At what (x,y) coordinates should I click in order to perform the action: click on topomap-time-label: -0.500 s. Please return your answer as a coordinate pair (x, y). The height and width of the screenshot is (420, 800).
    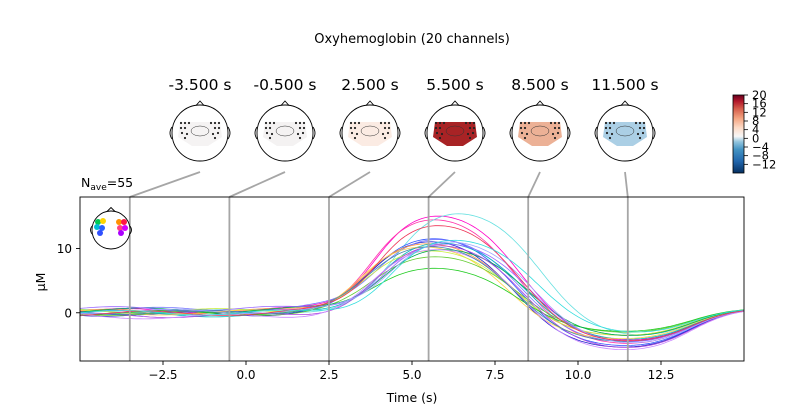
    Looking at the image, I should click on (285, 85).